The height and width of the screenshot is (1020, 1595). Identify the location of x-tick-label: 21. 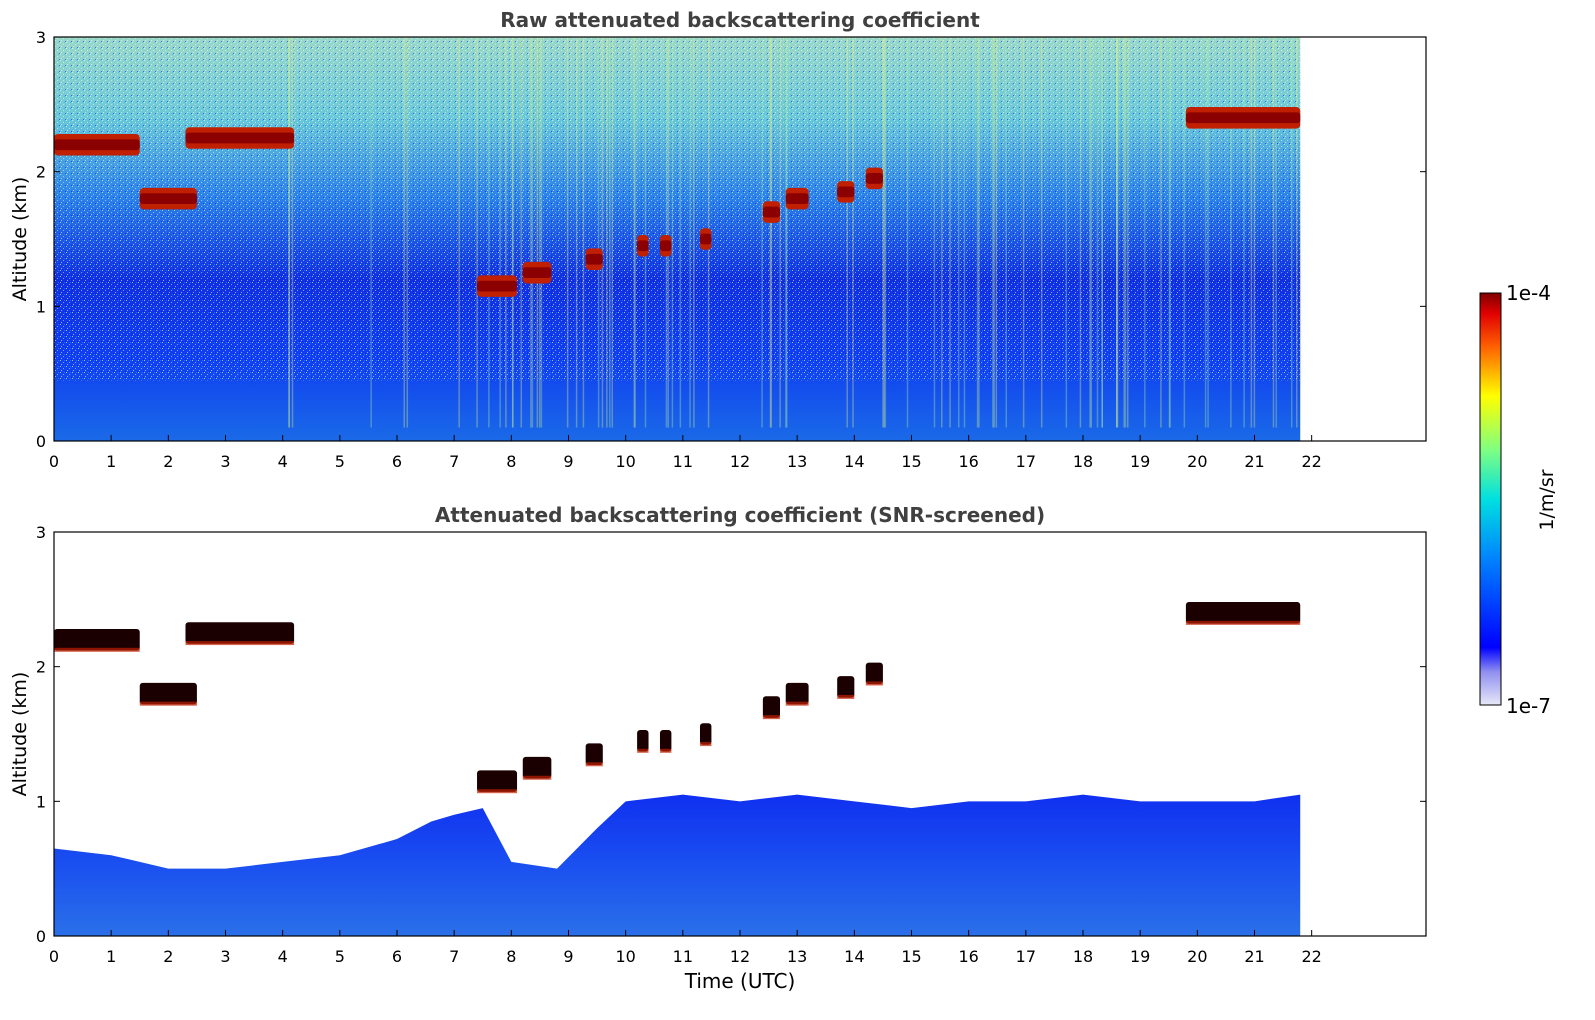
(1254, 956).